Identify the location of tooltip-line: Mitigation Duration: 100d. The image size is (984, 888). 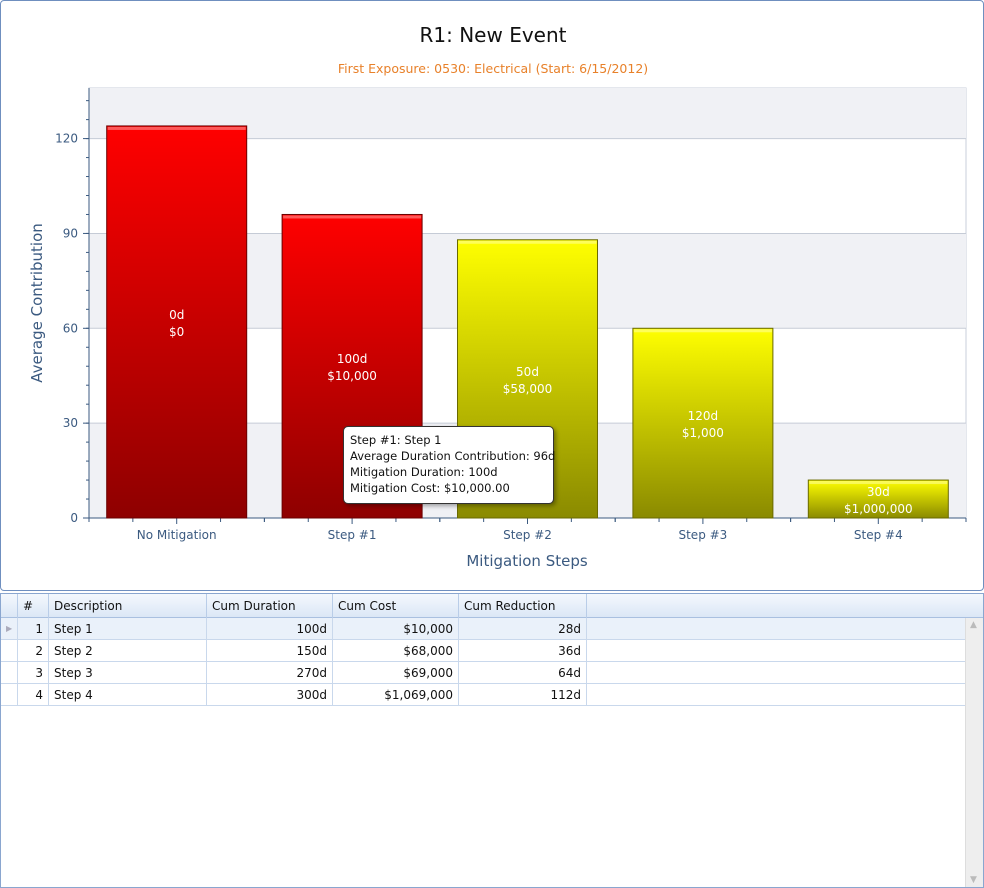
(424, 472).